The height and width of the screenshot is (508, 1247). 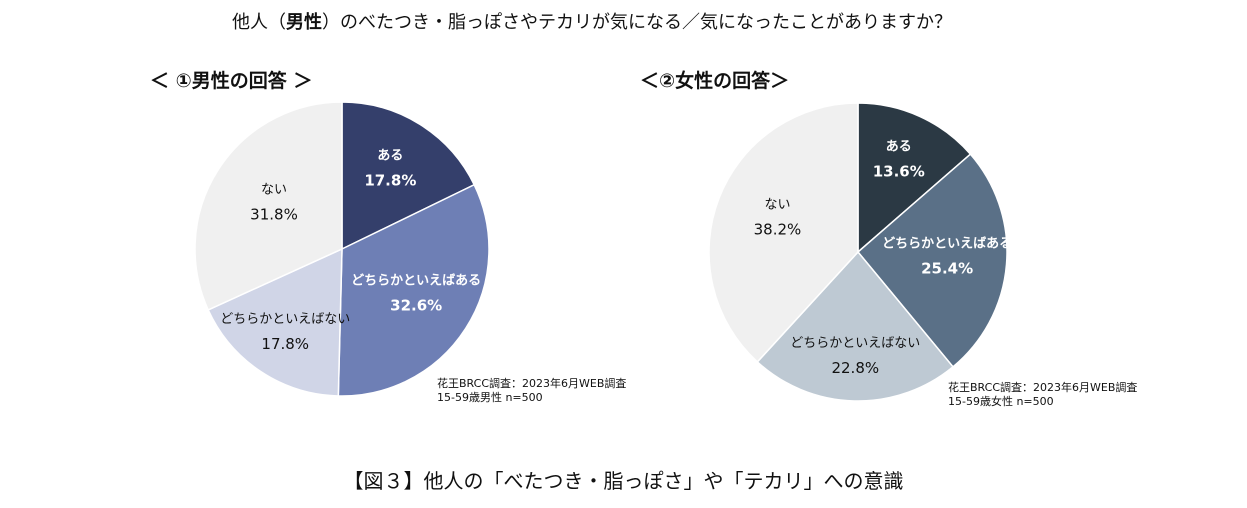 What do you see at coordinates (855, 368) in the screenshot?
I see `slice-value-label: 22.8%` at bounding box center [855, 368].